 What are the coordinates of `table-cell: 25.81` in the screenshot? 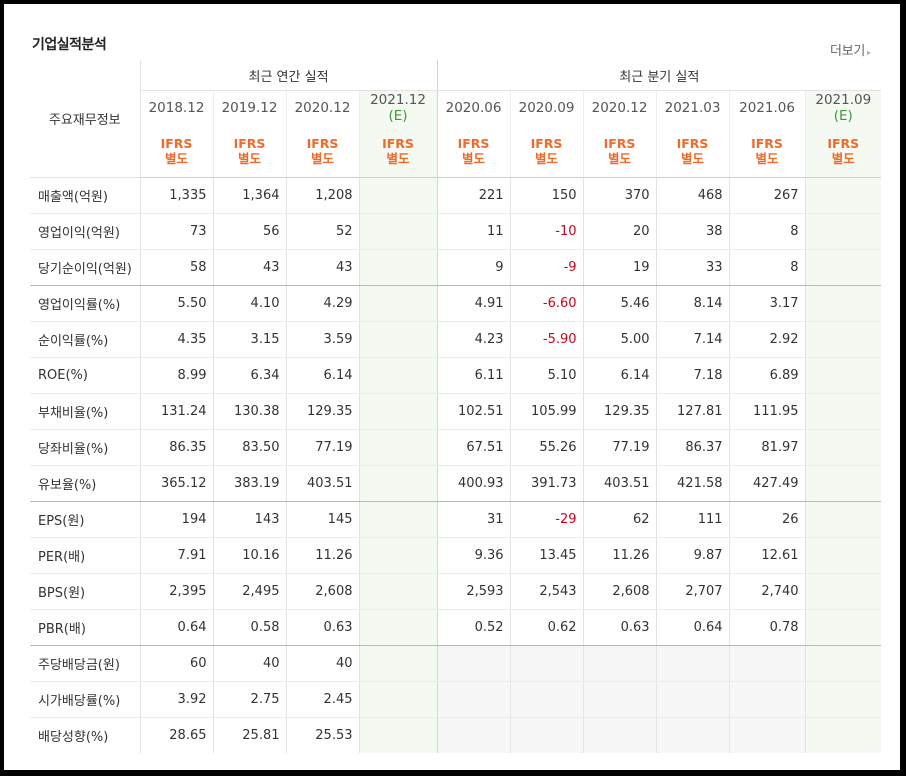 It's located at (249, 735).